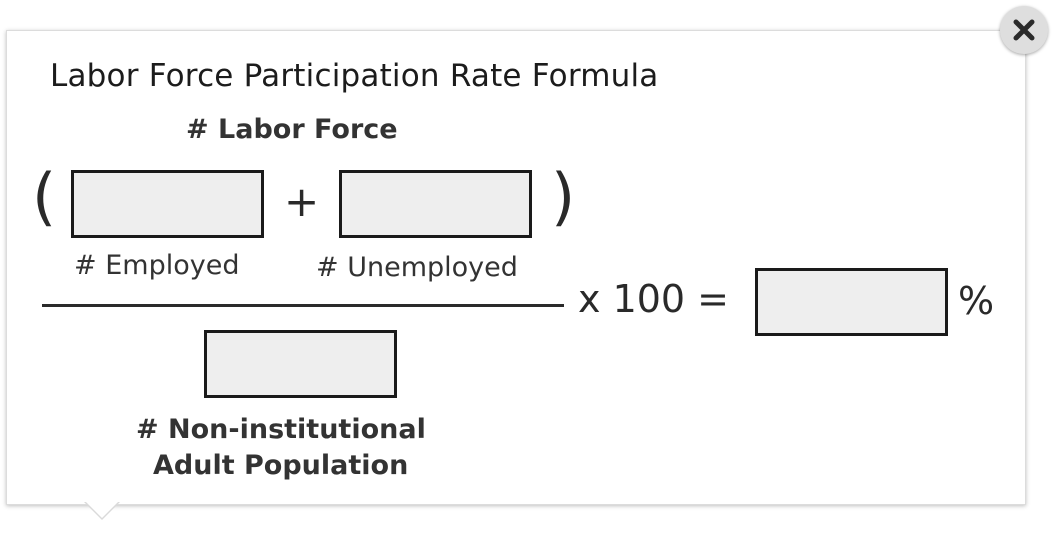  Describe the element at coordinates (354, 76) in the screenshot. I see `popup-title: Labor Force Participation Rate Formula` at that location.